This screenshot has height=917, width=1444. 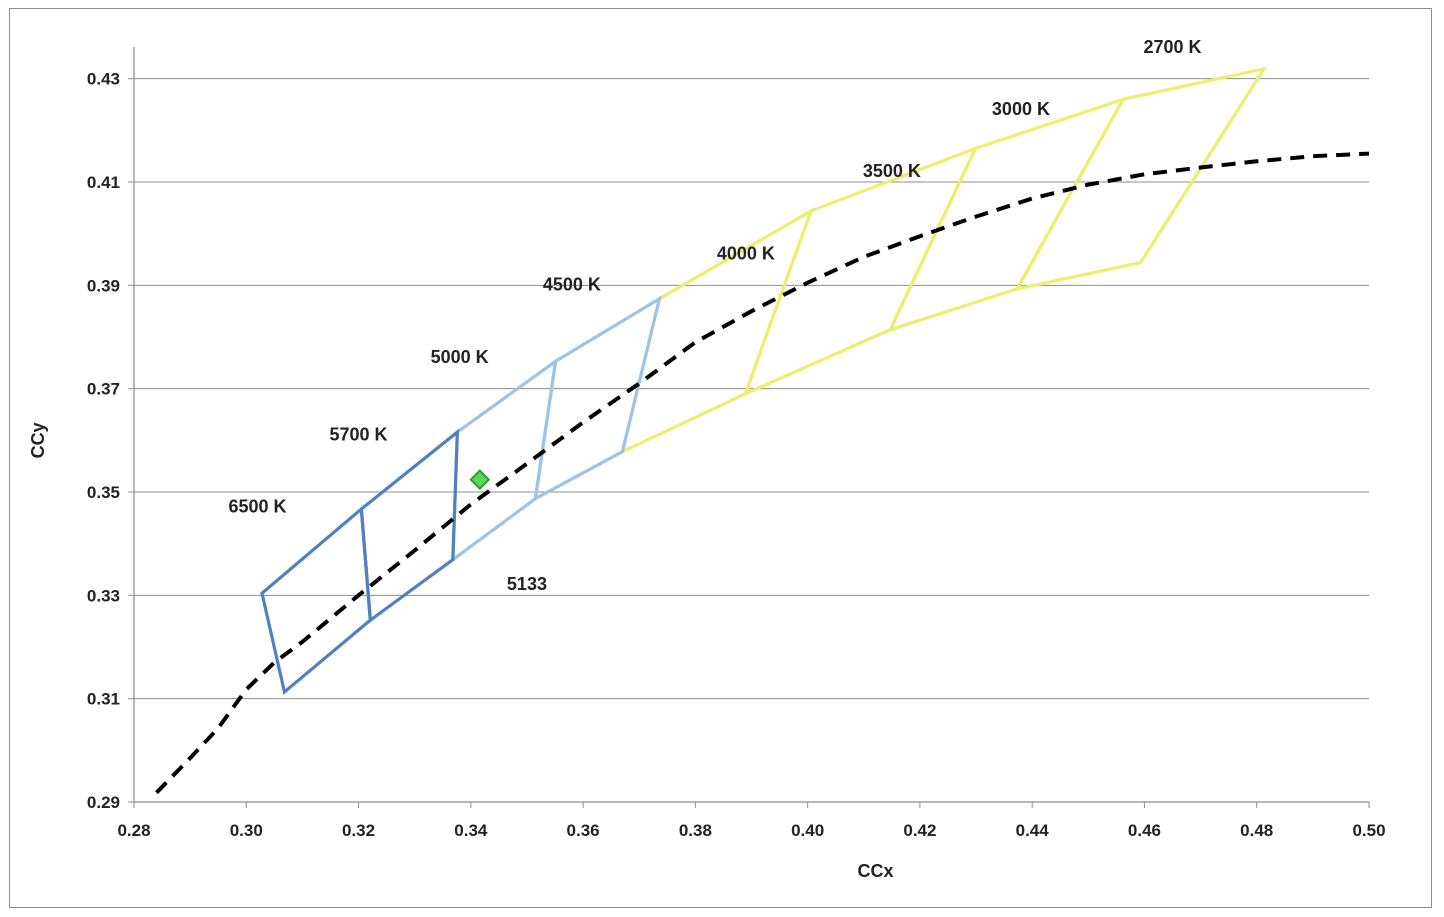 What do you see at coordinates (1144, 830) in the screenshot?
I see `x-tick-label: 0.46` at bounding box center [1144, 830].